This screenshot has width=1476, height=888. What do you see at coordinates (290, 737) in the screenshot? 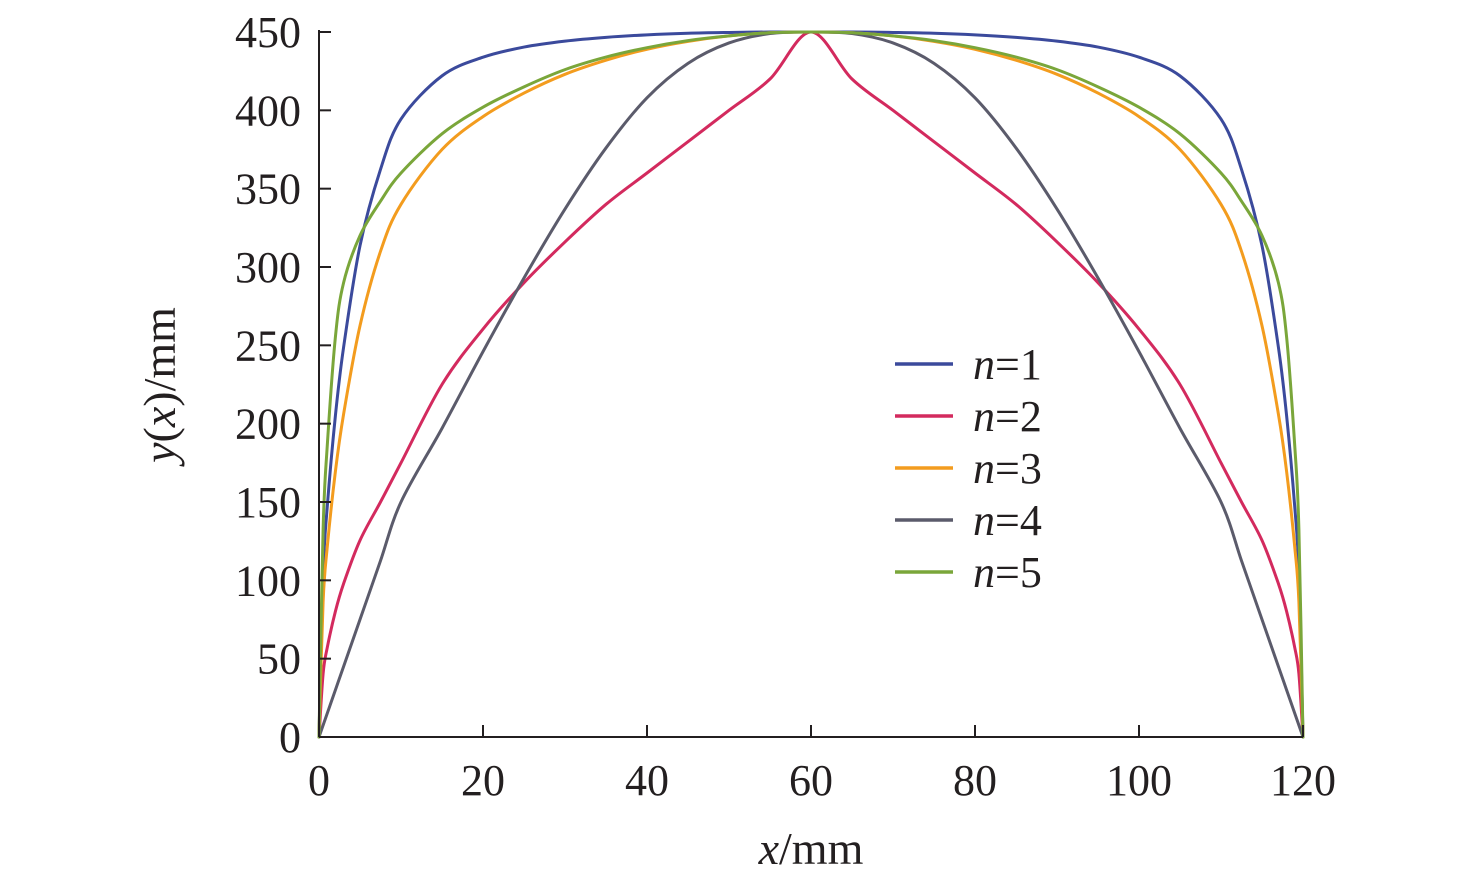
I see `y-tick-label: 0` at bounding box center [290, 737].